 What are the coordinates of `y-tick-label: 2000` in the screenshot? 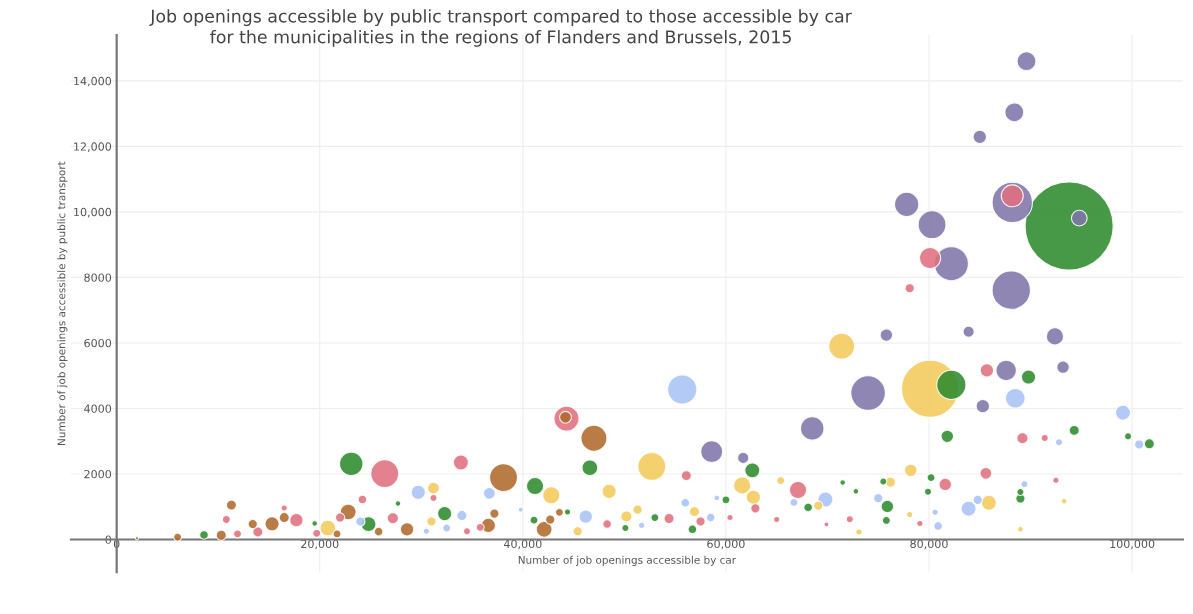 It's located at (98, 474).